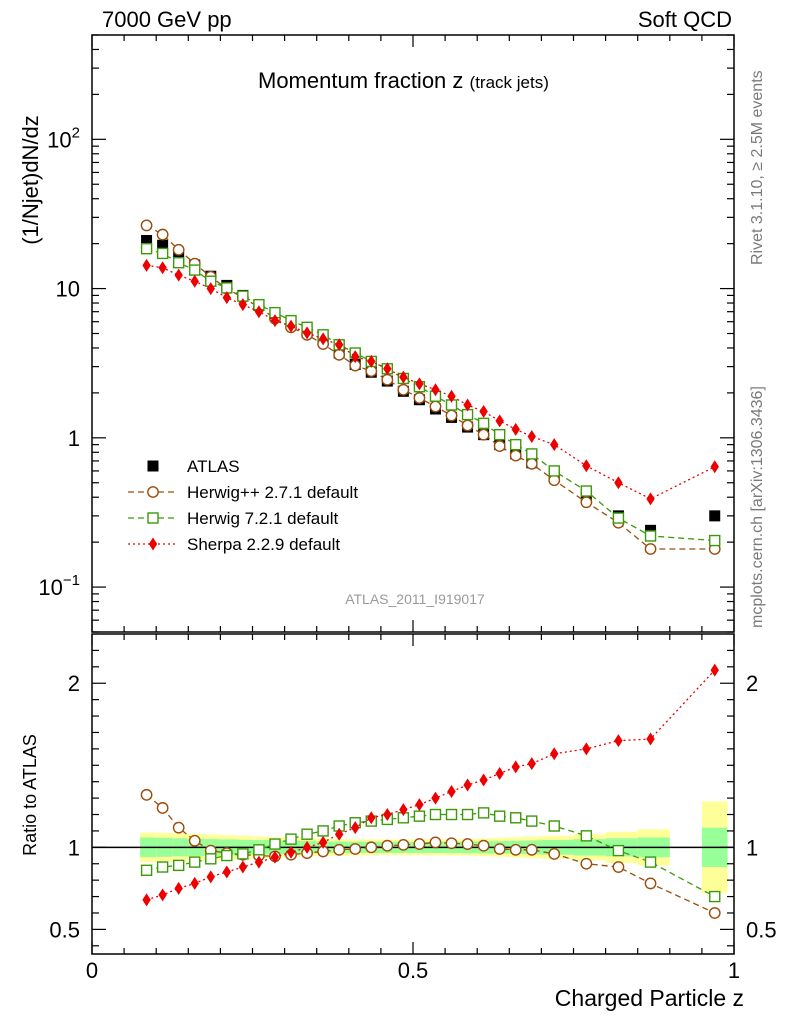 This screenshot has height=1024, width=786. What do you see at coordinates (64, 929) in the screenshot?
I see `ratio-y-tick-label-left: 0.5` at bounding box center [64, 929].